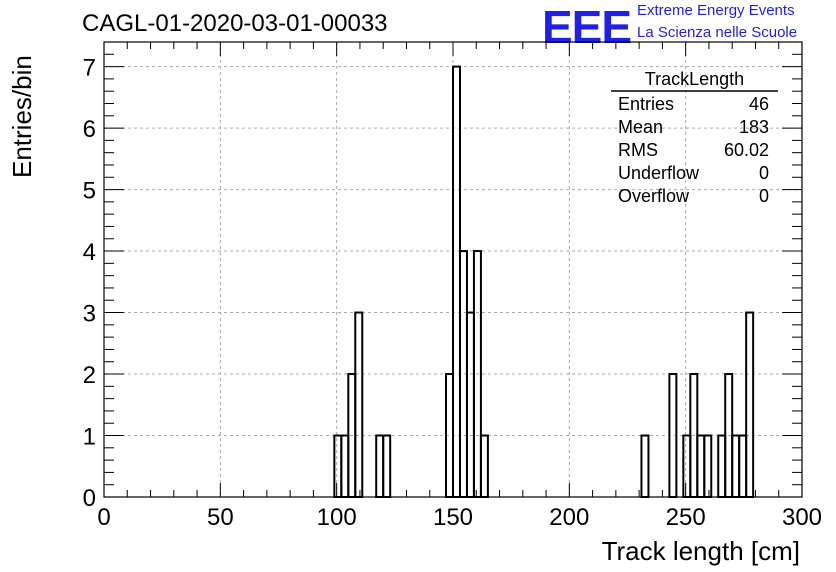  What do you see at coordinates (640, 127) in the screenshot?
I see `stats-row-label: Mean` at bounding box center [640, 127].